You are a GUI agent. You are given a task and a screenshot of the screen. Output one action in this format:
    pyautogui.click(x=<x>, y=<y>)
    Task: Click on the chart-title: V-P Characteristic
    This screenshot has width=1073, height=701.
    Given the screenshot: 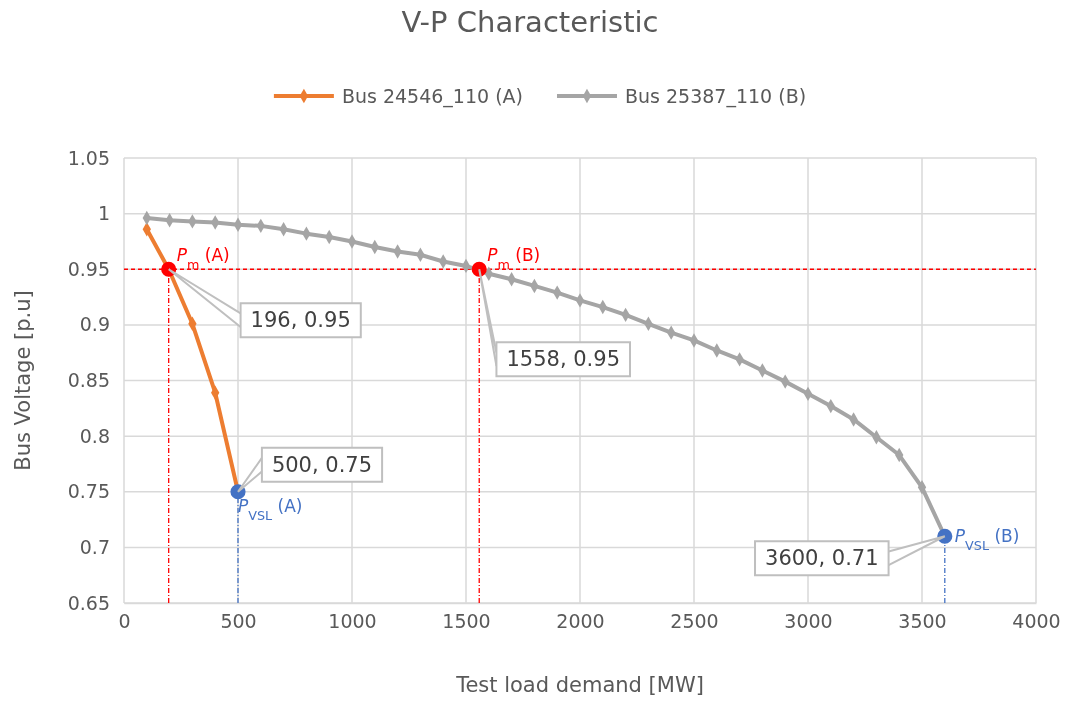 What is the action you would take?
    pyautogui.click(x=530, y=22)
    